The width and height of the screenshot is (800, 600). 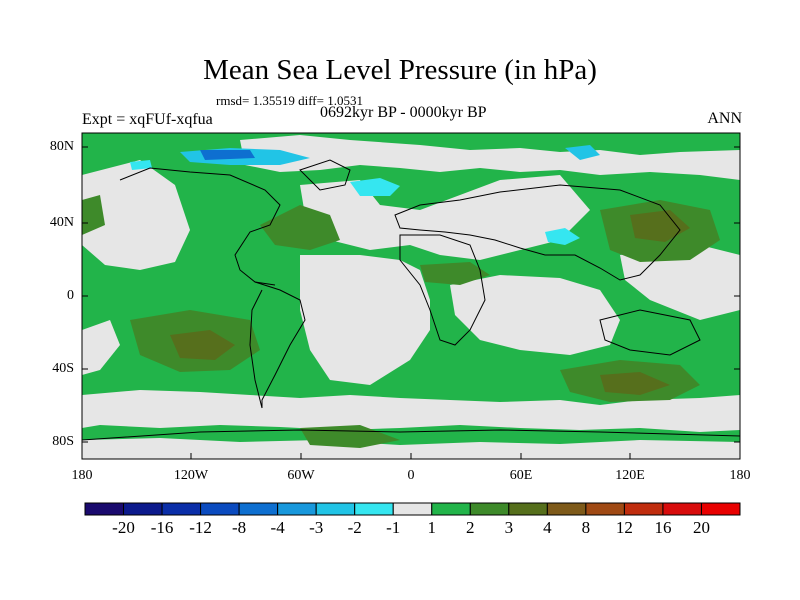 What do you see at coordinates (63, 368) in the screenshot?
I see `lat-label: 40S` at bounding box center [63, 368].